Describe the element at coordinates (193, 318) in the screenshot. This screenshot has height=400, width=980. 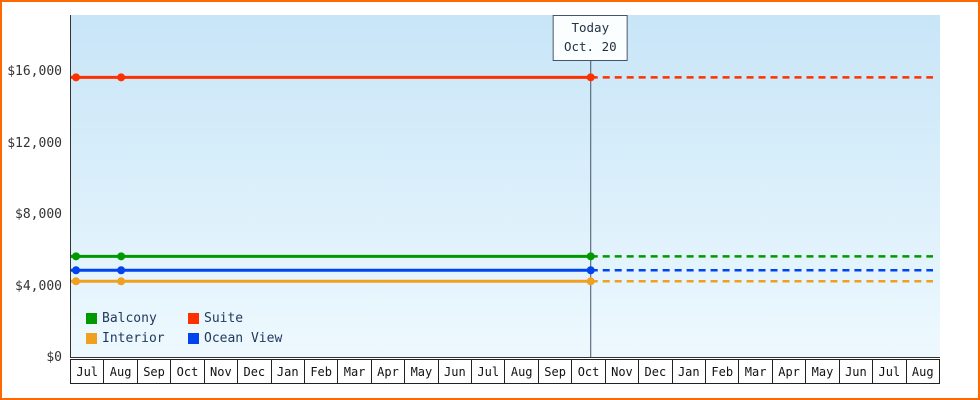
I see `legend-swatch-suite` at that location.